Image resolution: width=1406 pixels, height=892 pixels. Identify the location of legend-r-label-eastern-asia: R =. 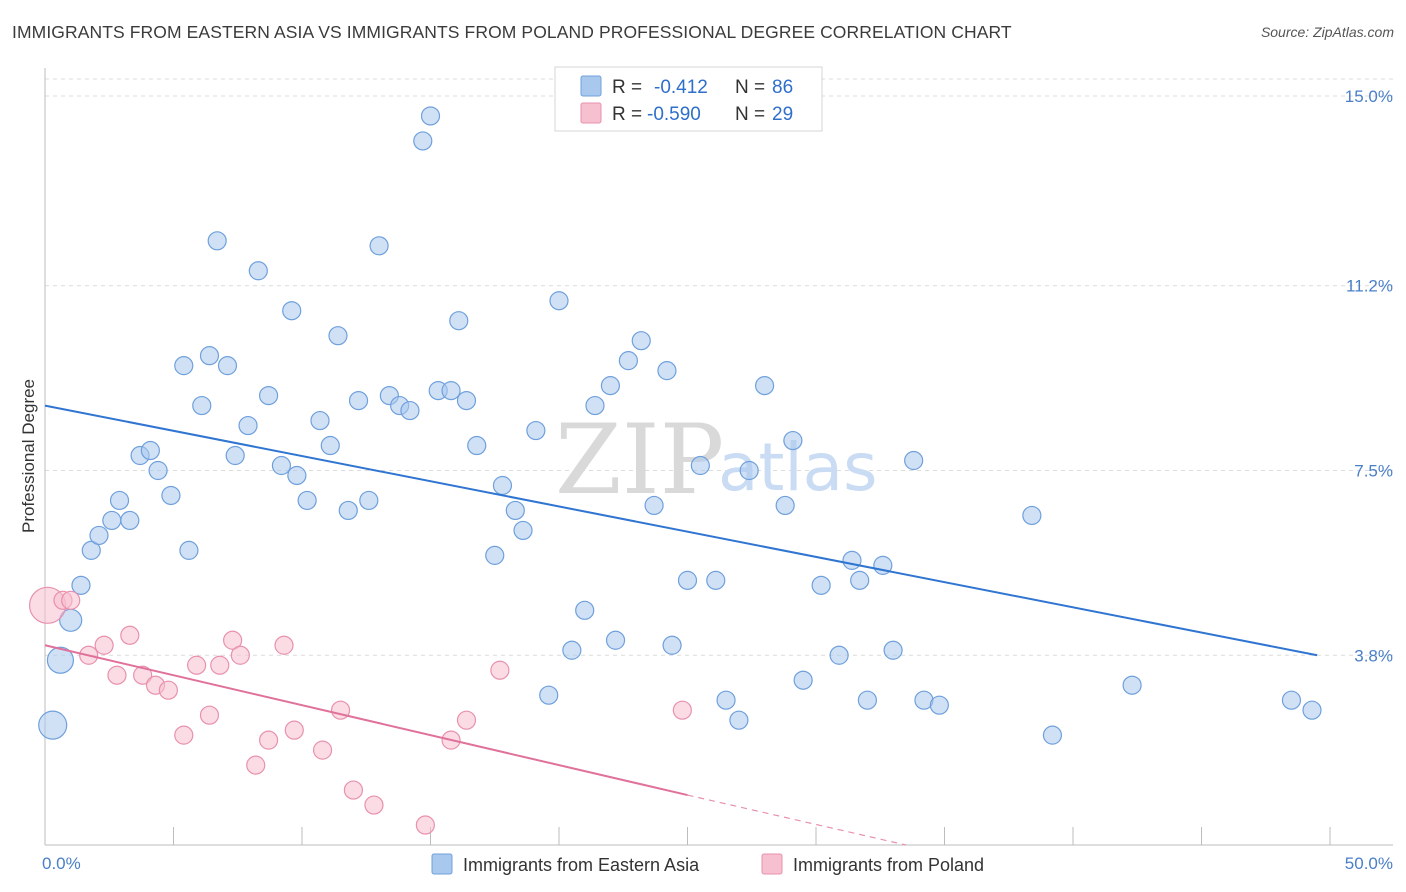
(627, 87).